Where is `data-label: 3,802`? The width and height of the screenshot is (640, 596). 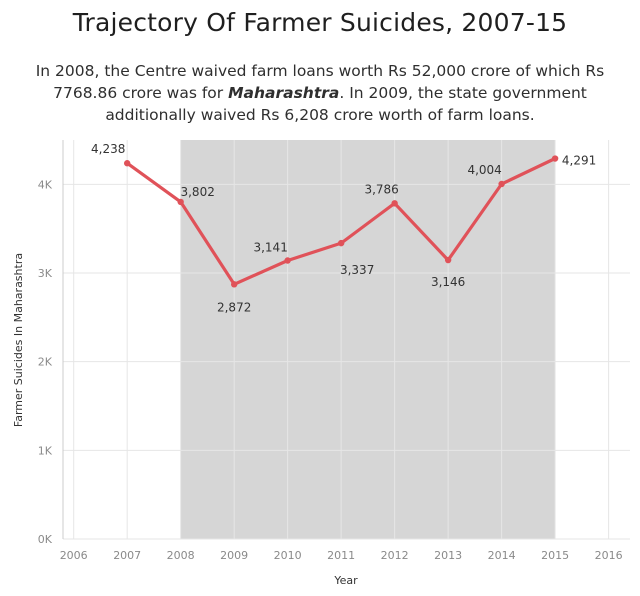
data-label: 3,802 is located at coordinates (197, 192).